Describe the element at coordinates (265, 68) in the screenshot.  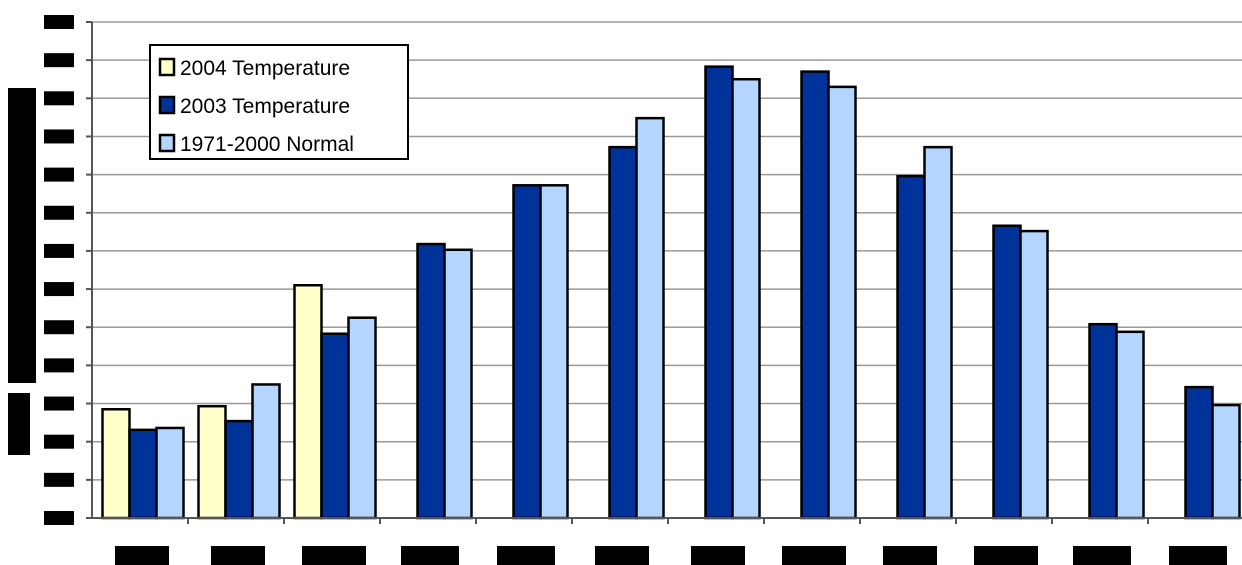
I see `legend-label: 2004 Temperature` at that location.